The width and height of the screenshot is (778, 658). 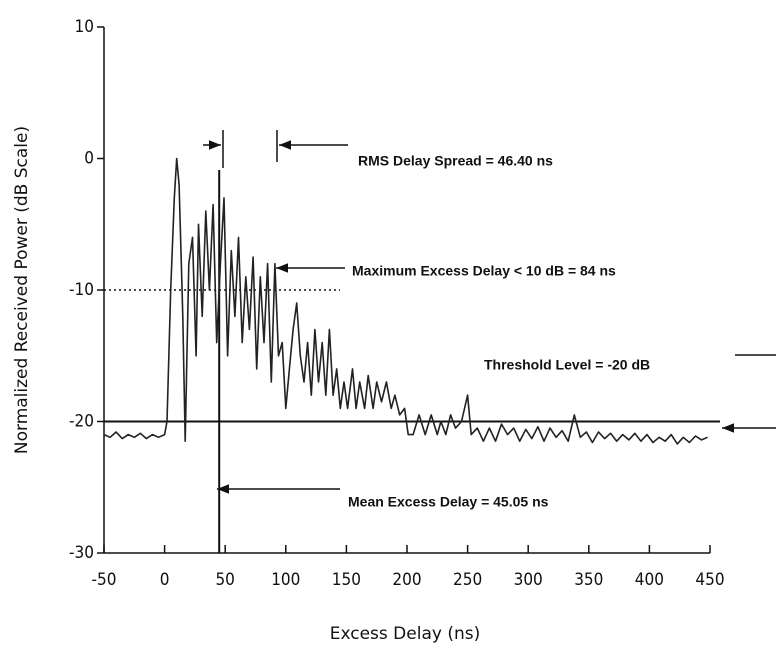 I want to click on x-tick-label: 0, so click(x=165, y=580).